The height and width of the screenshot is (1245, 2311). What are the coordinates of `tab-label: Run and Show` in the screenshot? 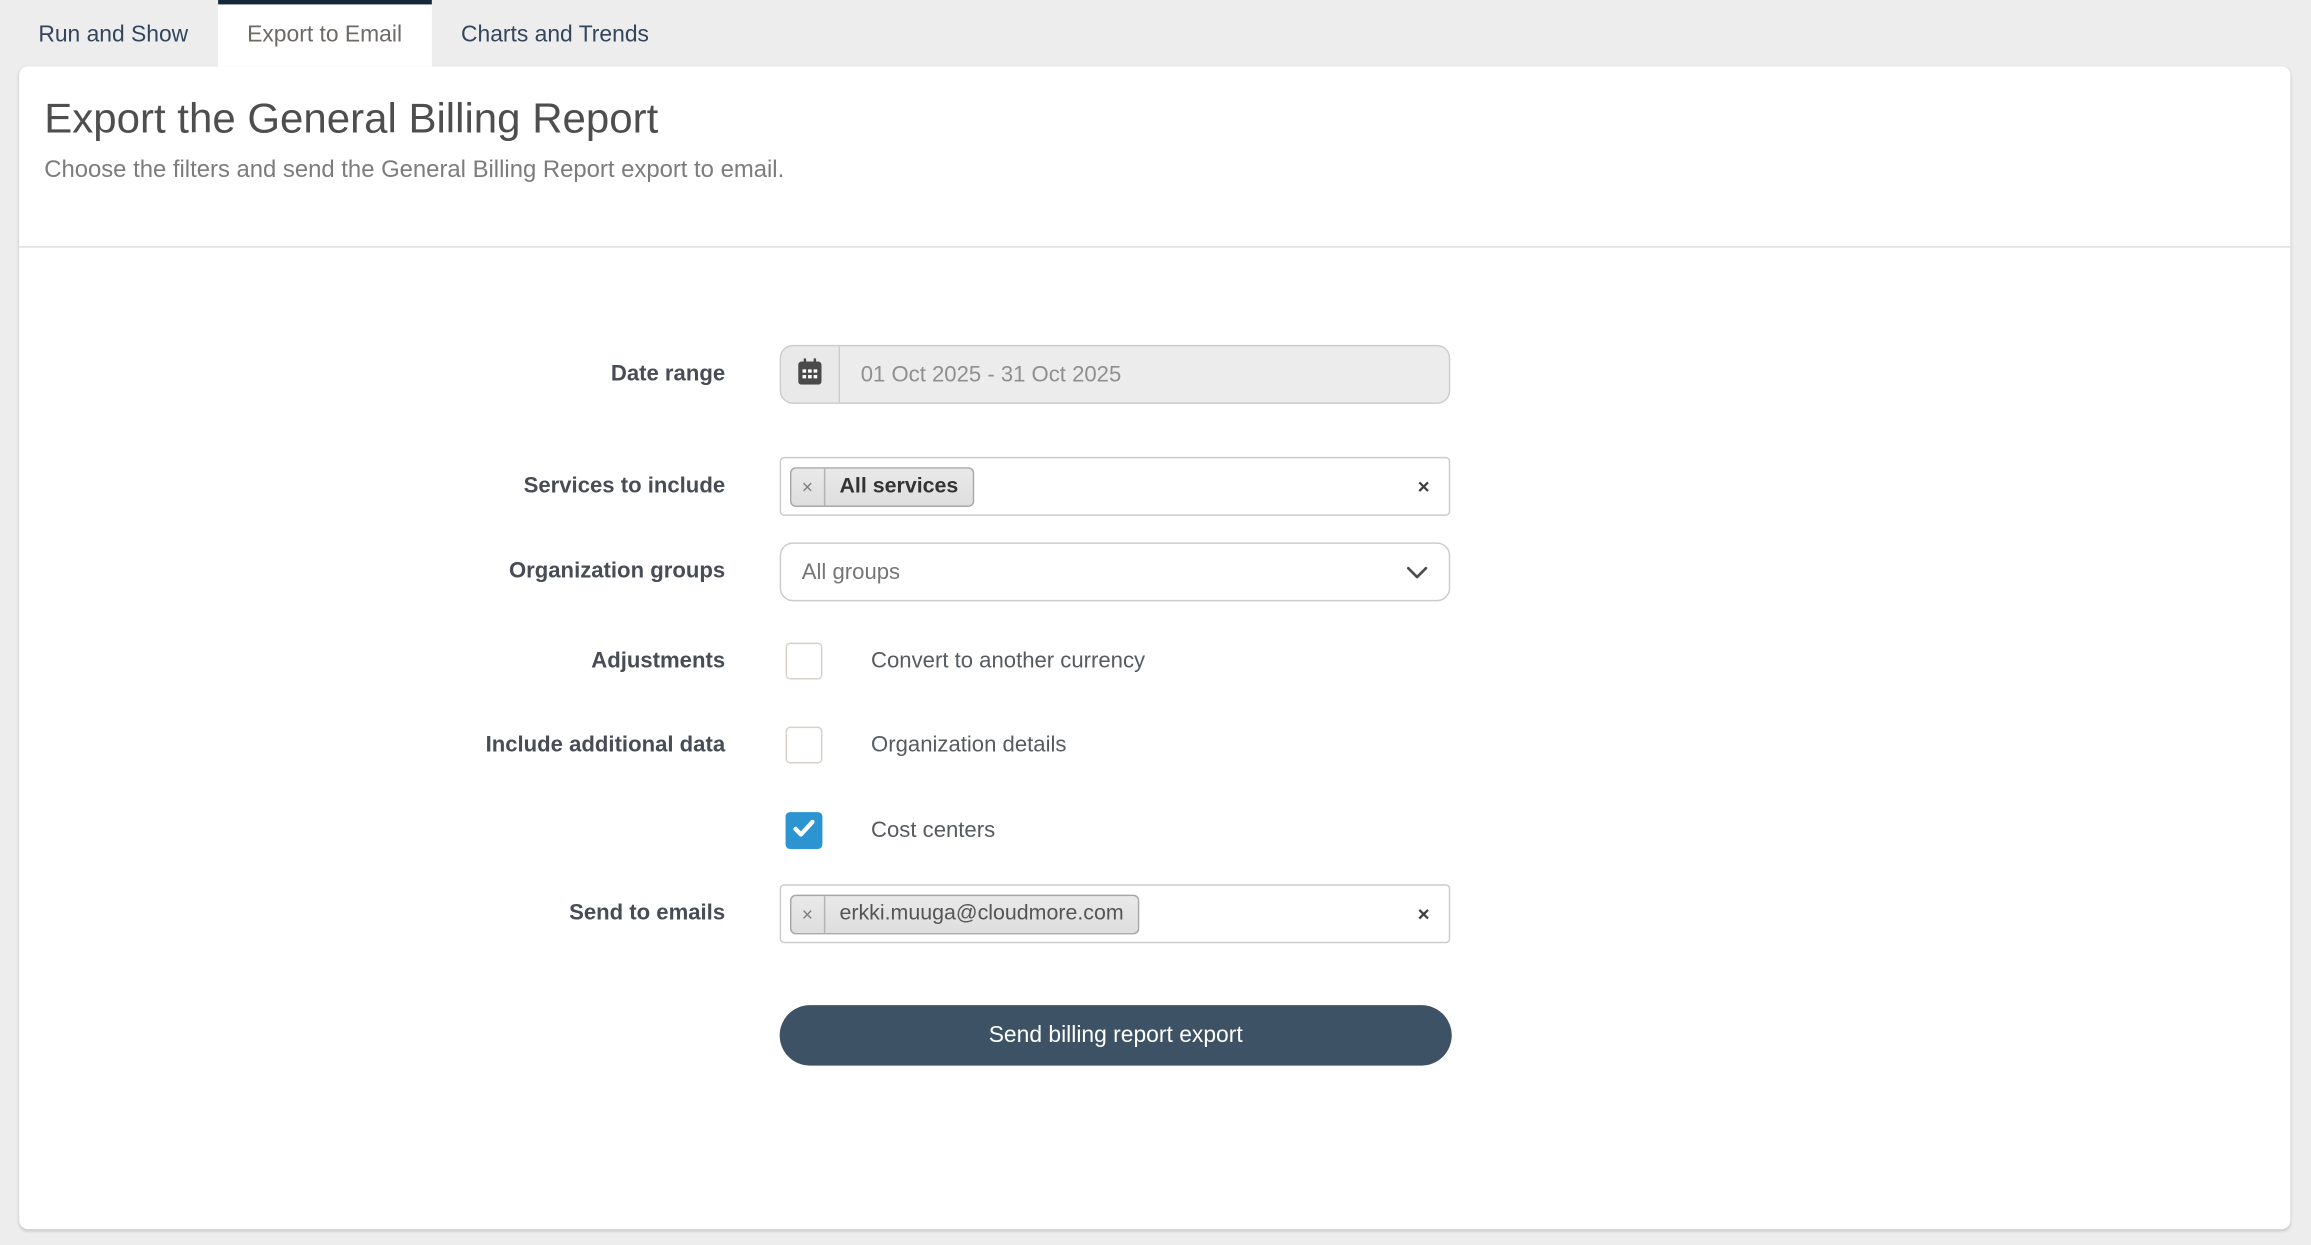 It's located at (113, 35).